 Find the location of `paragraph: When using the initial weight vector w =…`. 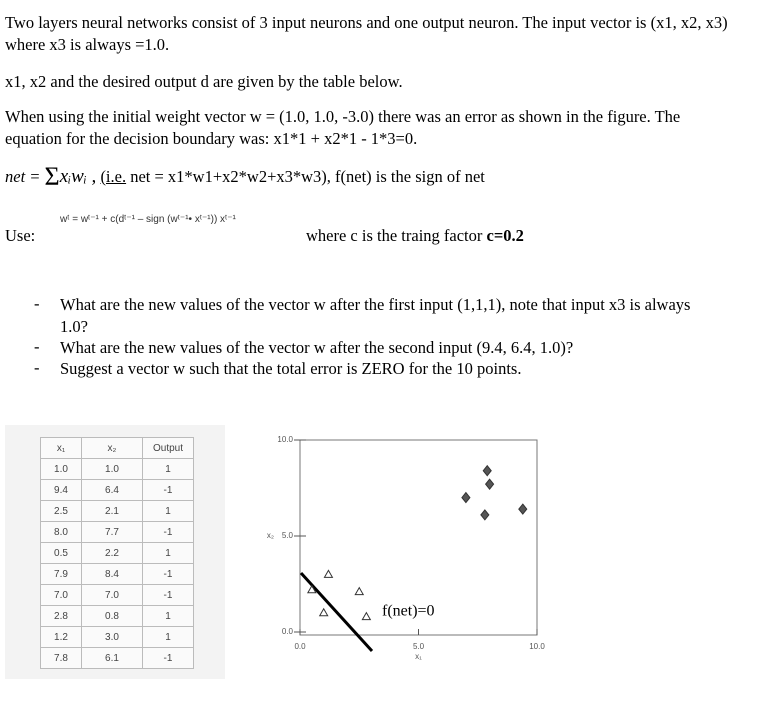

paragraph: When using the initial weight vector w =… is located at coordinates (343, 127).